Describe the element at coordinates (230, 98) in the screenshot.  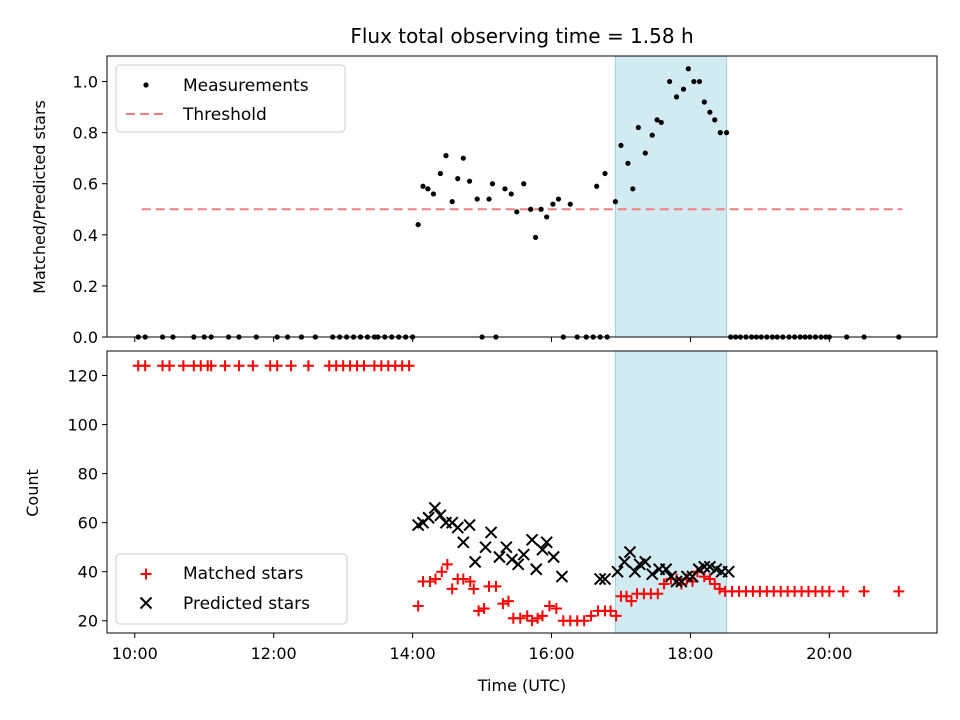
I see `legend: Measurements Threshold` at that location.